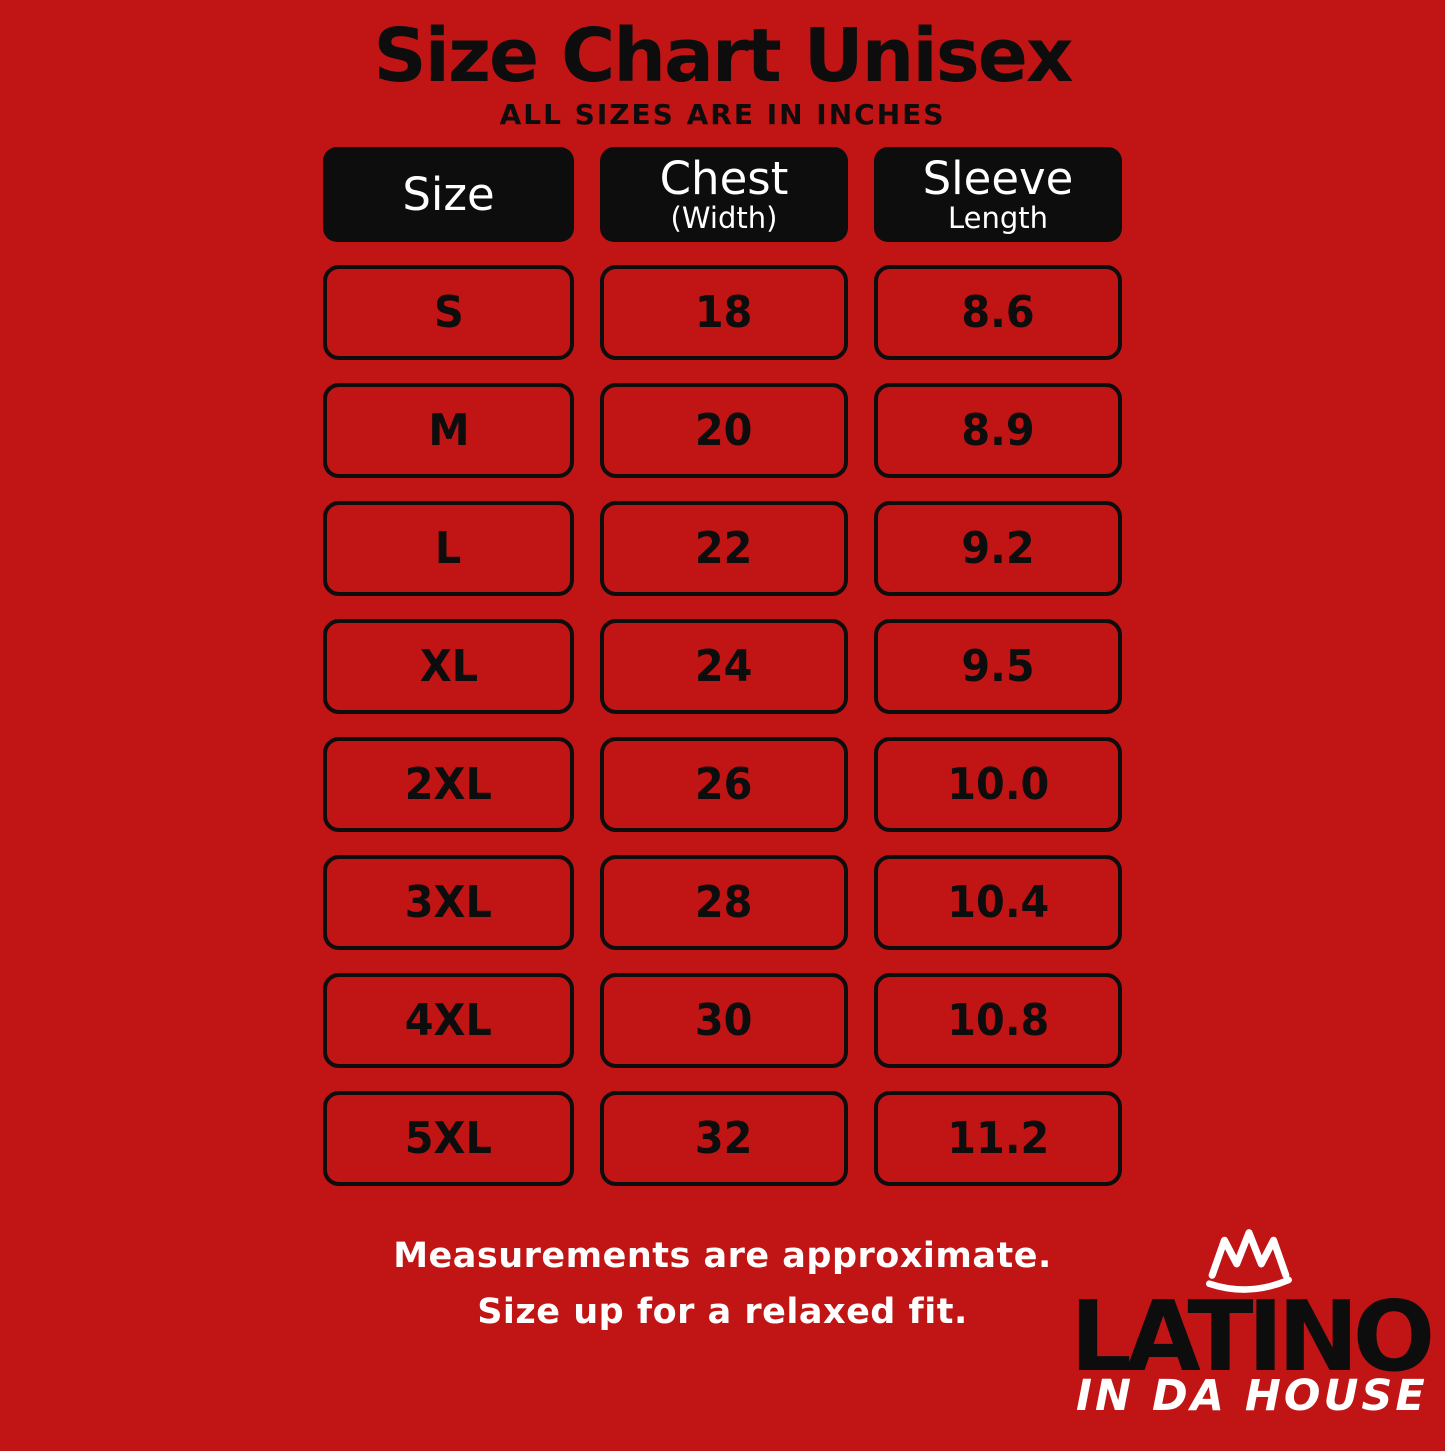 The width and height of the screenshot is (1445, 1451). I want to click on column-header-size: Size, so click(448, 194).